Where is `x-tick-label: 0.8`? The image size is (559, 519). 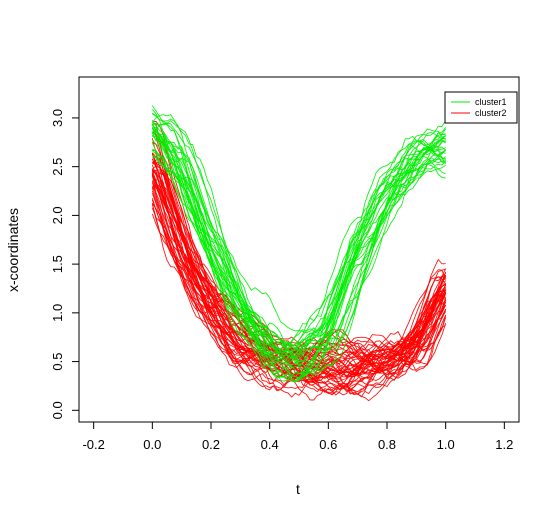 x-tick-label: 0.8 is located at coordinates (387, 444).